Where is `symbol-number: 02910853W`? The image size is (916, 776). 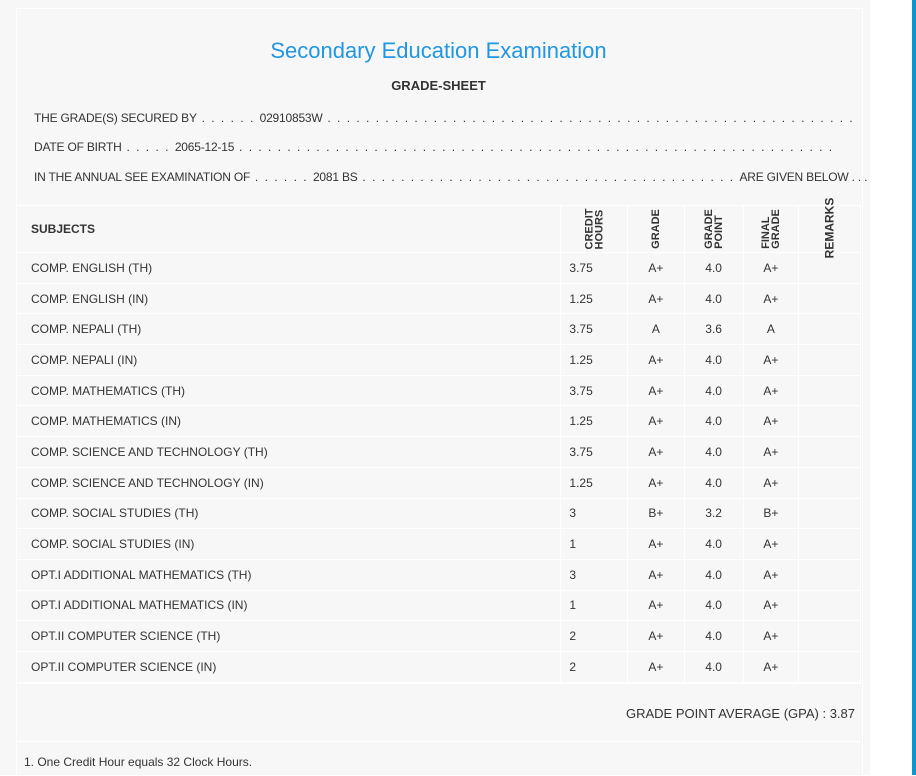
symbol-number: 02910853W is located at coordinates (291, 118).